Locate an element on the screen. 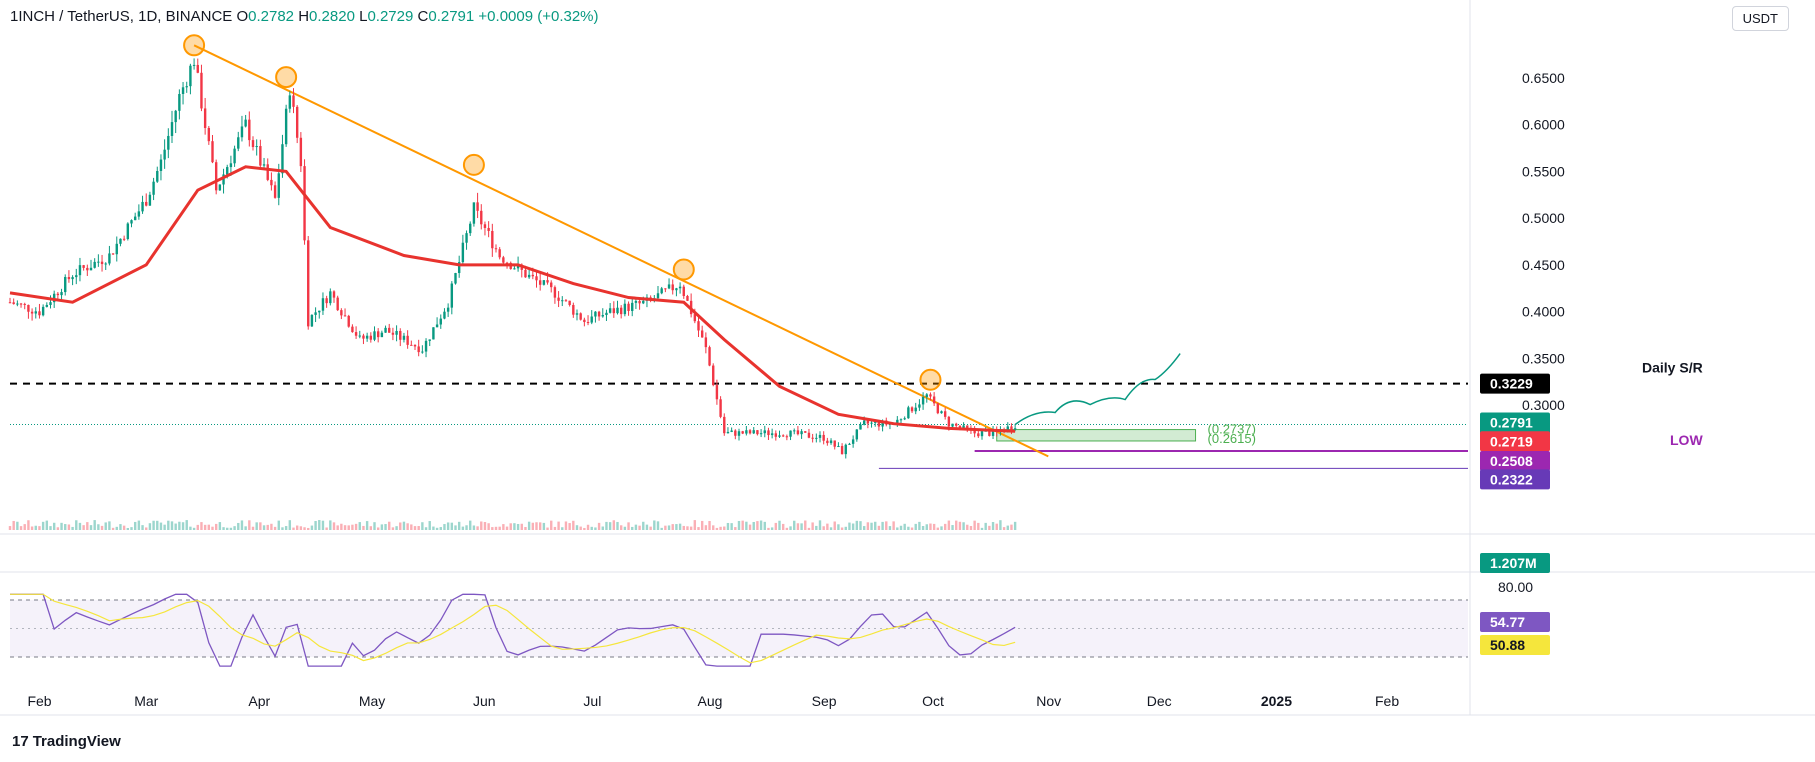 This screenshot has height=762, width=1815. low-label: LOW is located at coordinates (1686, 440).